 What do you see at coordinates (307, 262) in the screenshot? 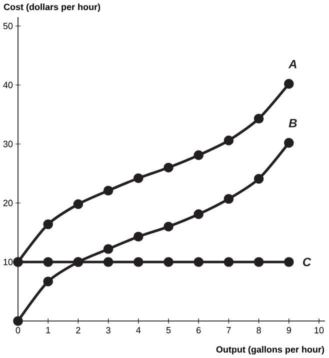
I see `series-label: C` at bounding box center [307, 262].